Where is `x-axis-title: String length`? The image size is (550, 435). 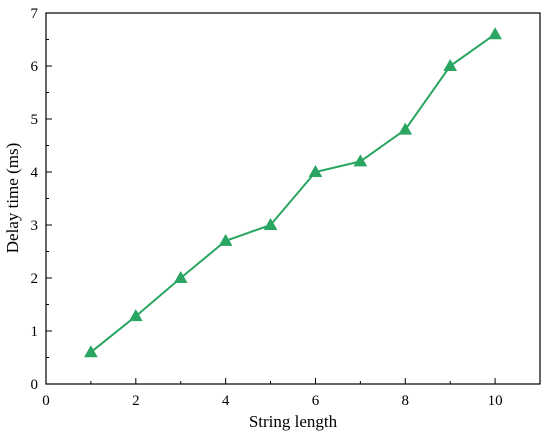 x-axis-title: String length is located at coordinates (293, 421).